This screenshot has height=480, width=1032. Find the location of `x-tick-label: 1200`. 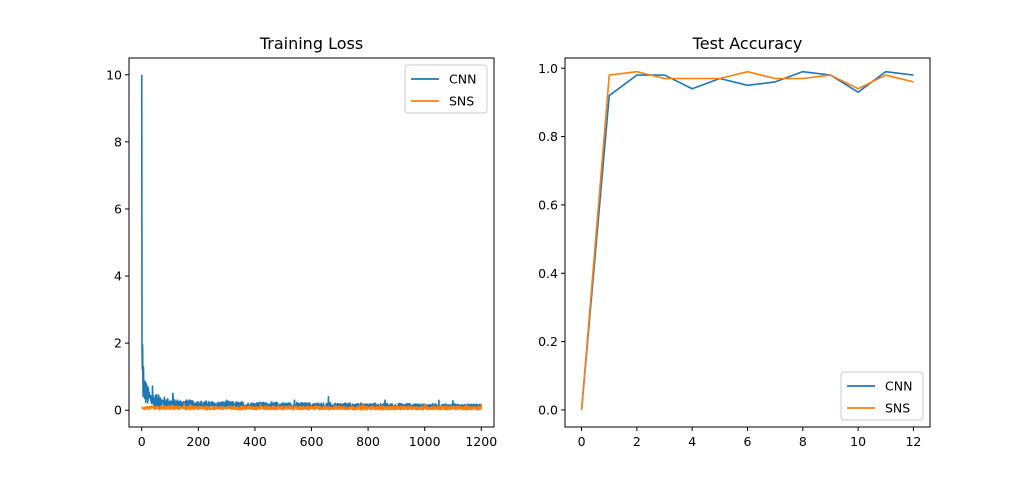

x-tick-label: 1200 is located at coordinates (481, 441).